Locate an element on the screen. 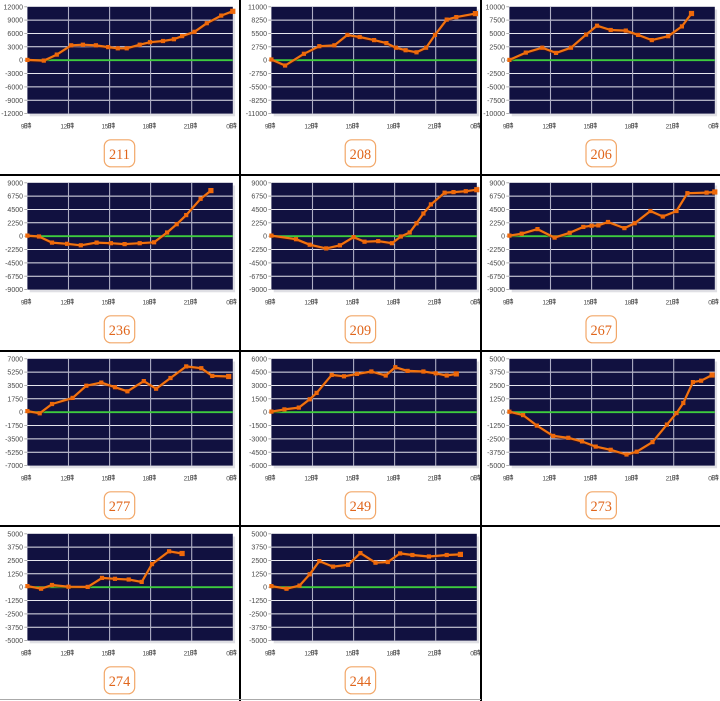 The image size is (720, 701). svg-text: -5500 is located at coordinates (258, 87).